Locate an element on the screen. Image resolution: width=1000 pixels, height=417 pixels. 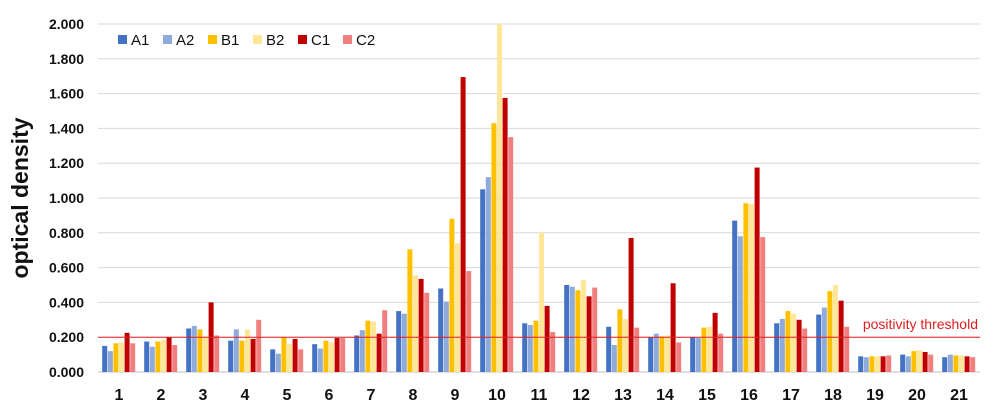
y-tick-label: 0.600 is located at coordinates (66, 268).